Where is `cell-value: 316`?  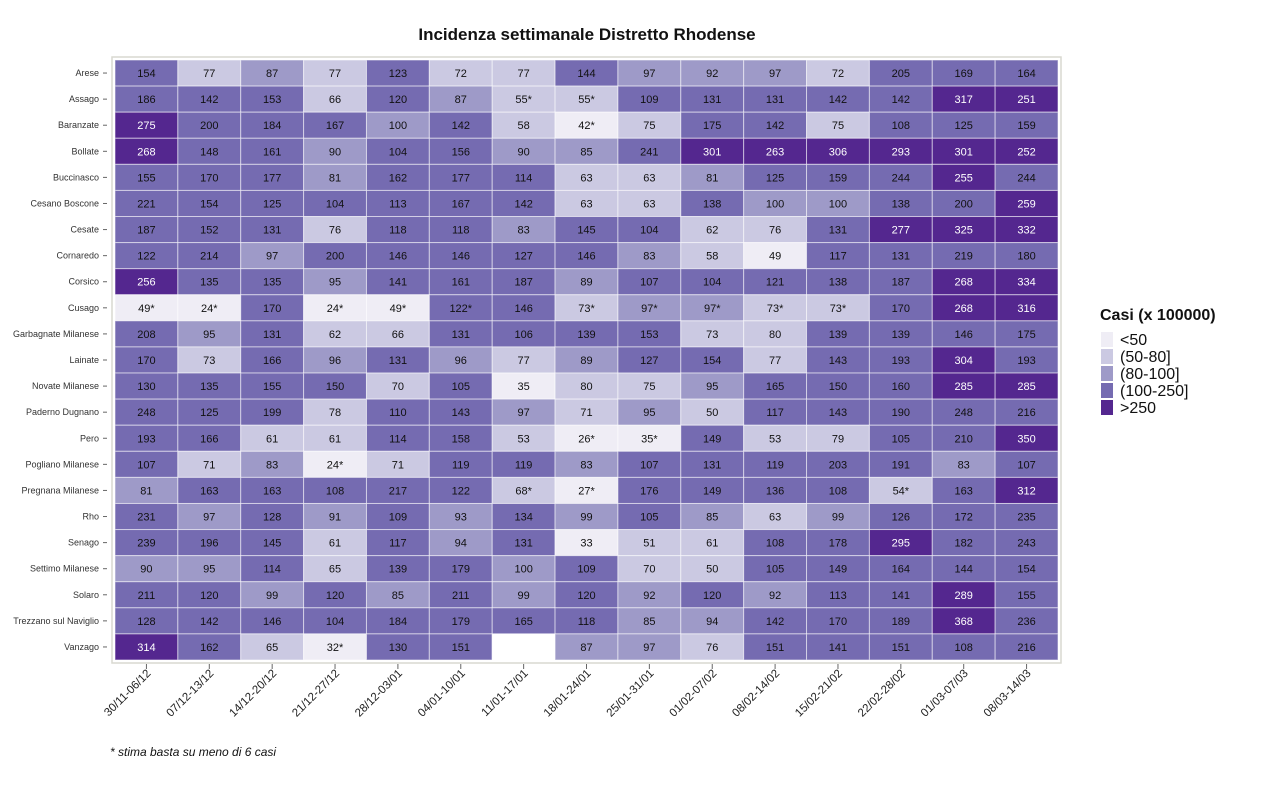 cell-value: 316 is located at coordinates (1026, 309).